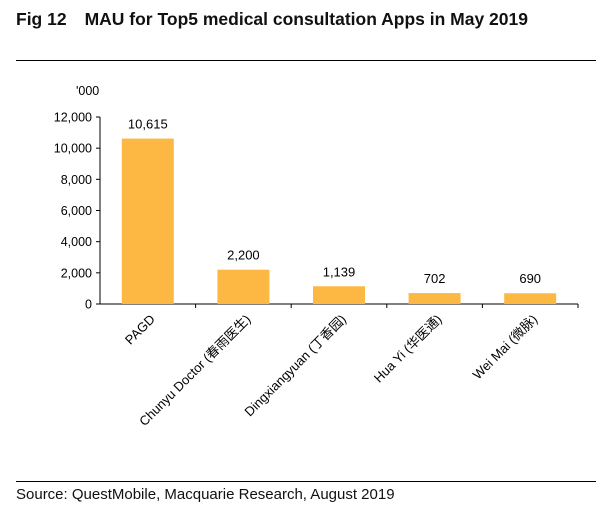 The width and height of the screenshot is (611, 524). Describe the element at coordinates (41, 19) in the screenshot. I see `figure-number: Fig 12` at that location.